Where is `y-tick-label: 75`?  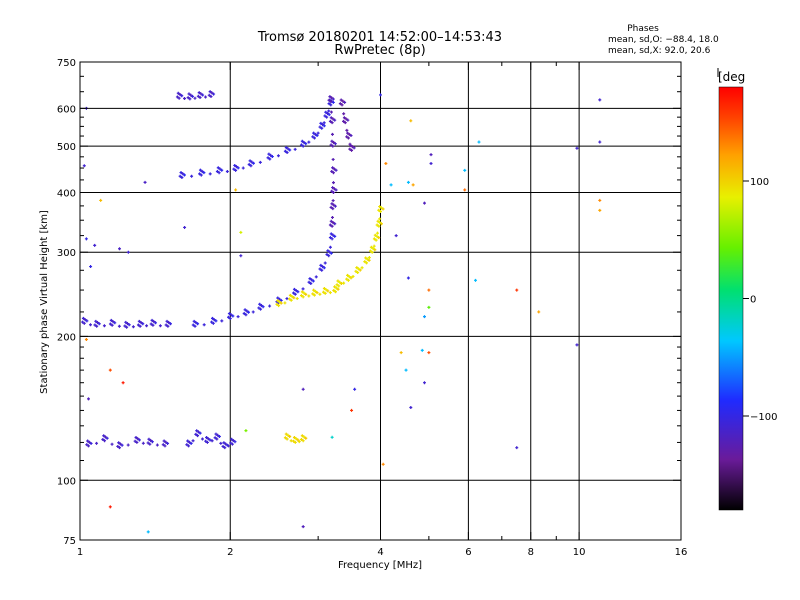 y-tick-label: 75 is located at coordinates (69, 541).